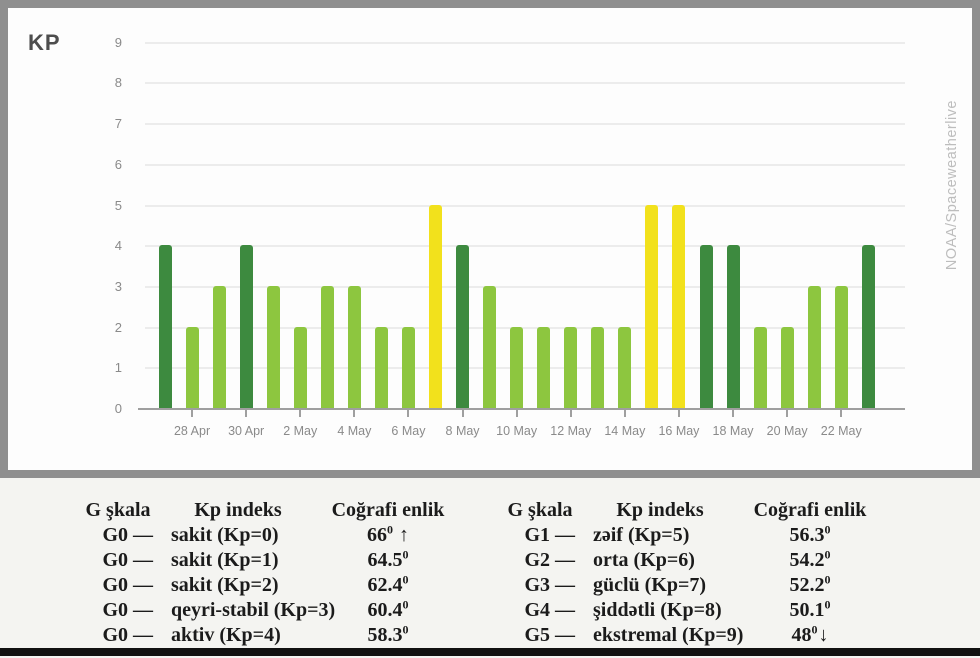 Image resolution: width=980 pixels, height=658 pixels. I want to click on x-axis-tick-label: 28 Apr, so click(192, 431).